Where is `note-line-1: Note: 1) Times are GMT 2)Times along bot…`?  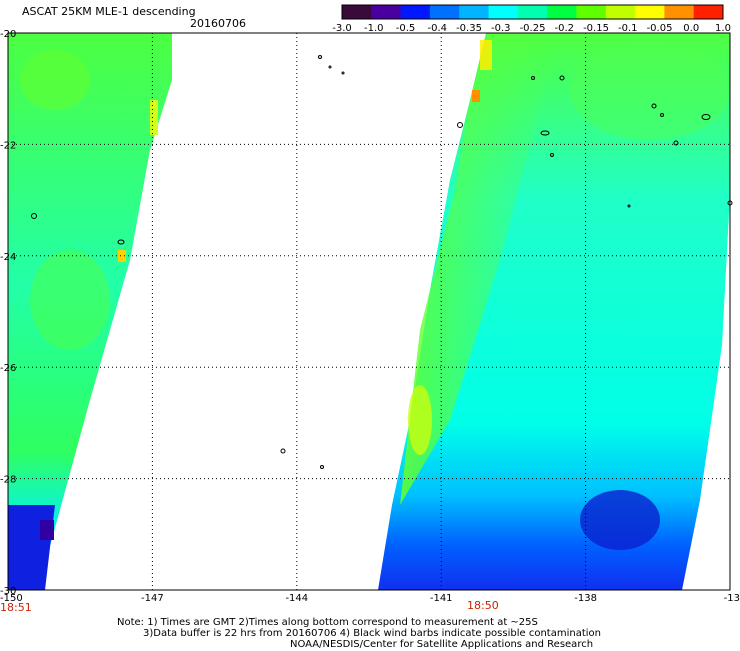
note-line-1: Note: 1) Times are GMT 2)Times along bot… is located at coordinates (327, 622).